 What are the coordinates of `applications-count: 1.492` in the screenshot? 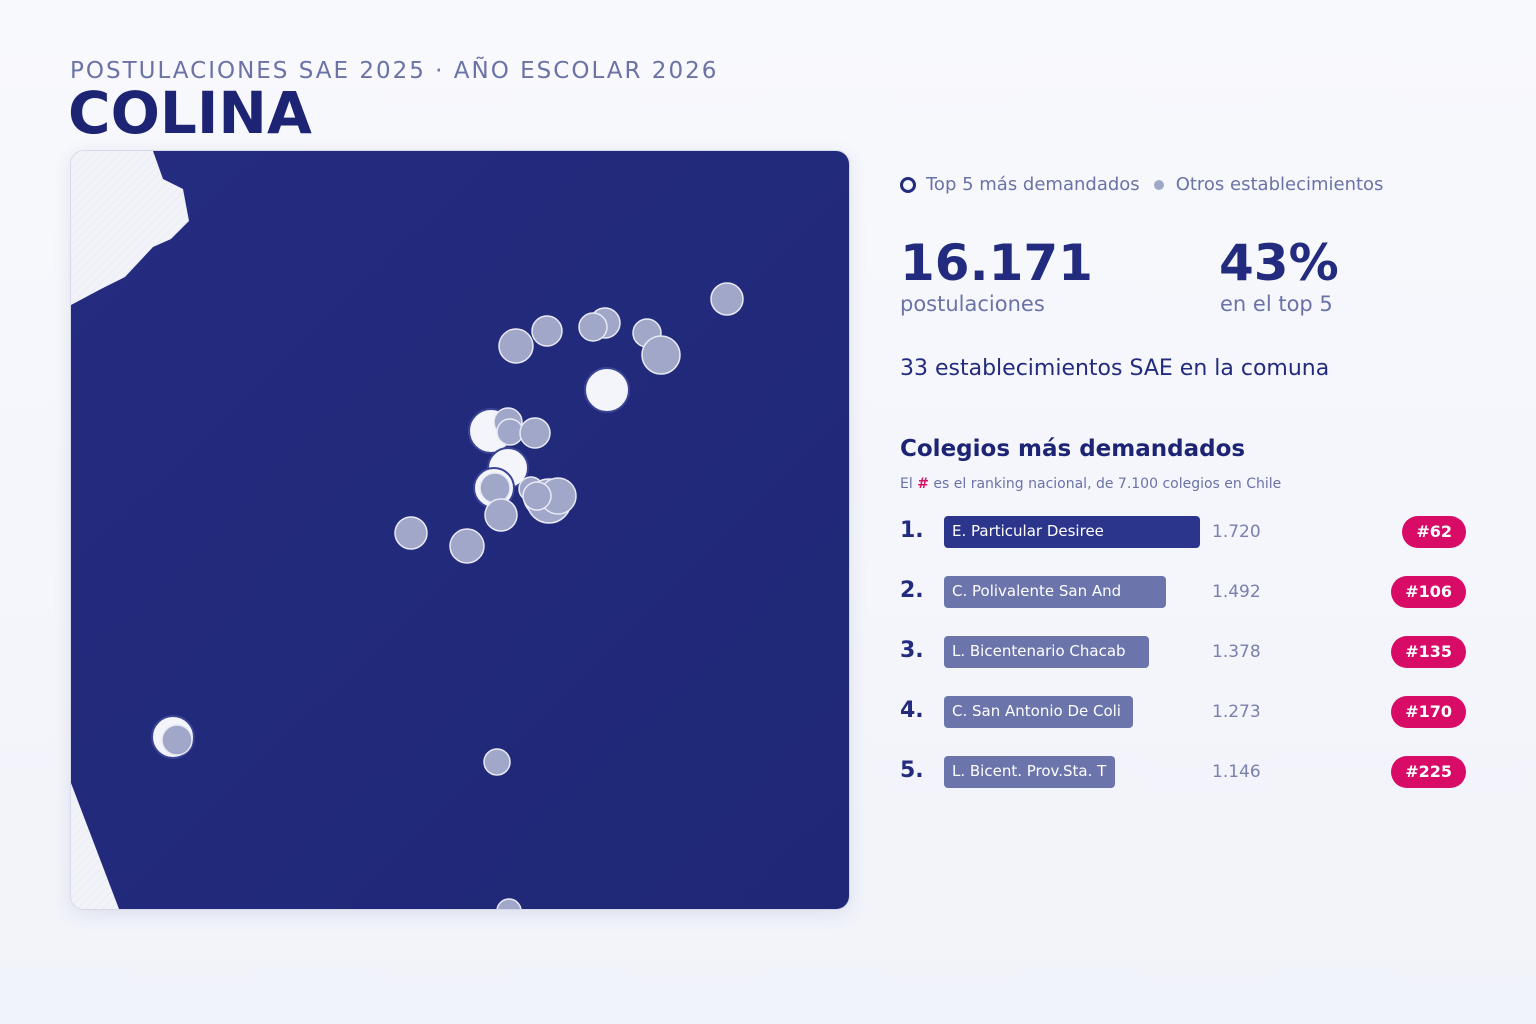 It's located at (1236, 592).